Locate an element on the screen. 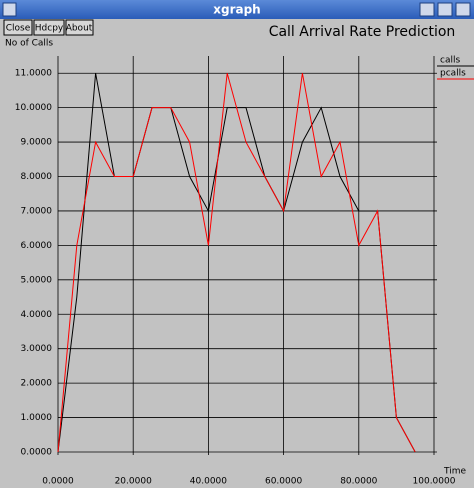 The image size is (474, 492). toolbar: Close Hdcpy About is located at coordinates (48, 27).